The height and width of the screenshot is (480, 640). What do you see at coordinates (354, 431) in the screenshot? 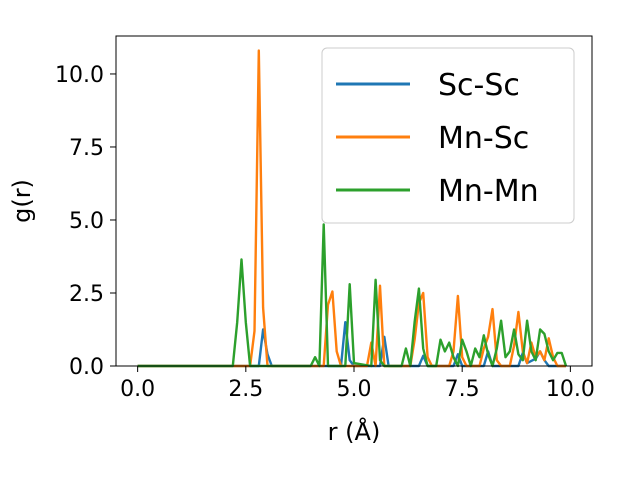
I see `x-axis-label: r (Å)` at bounding box center [354, 431].